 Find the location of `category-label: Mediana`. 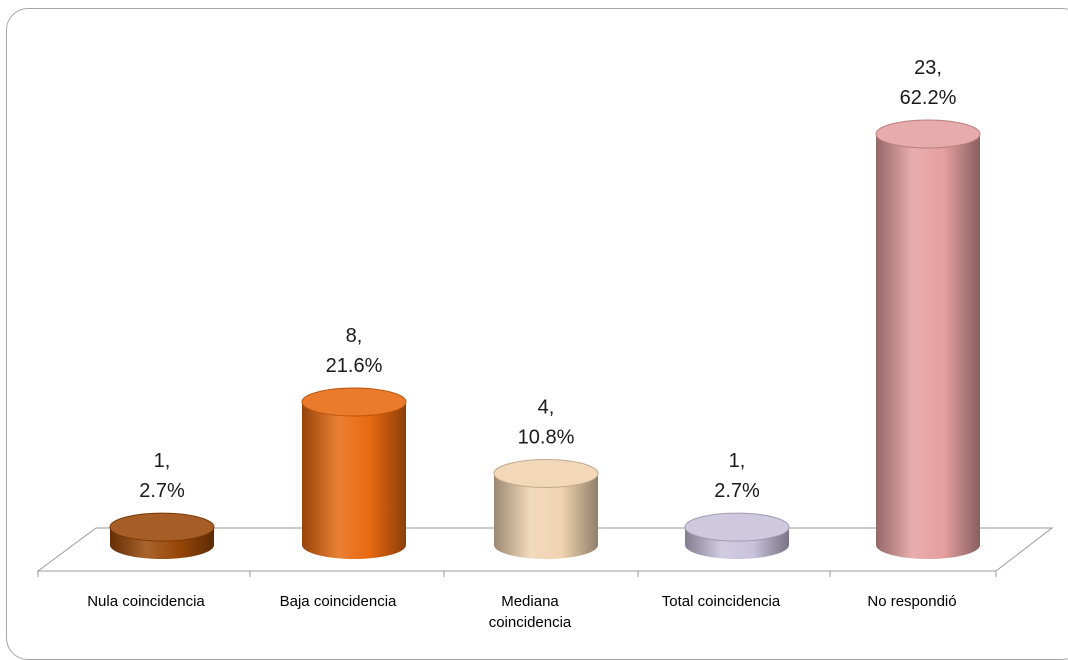

category-label: Mediana is located at coordinates (530, 601).